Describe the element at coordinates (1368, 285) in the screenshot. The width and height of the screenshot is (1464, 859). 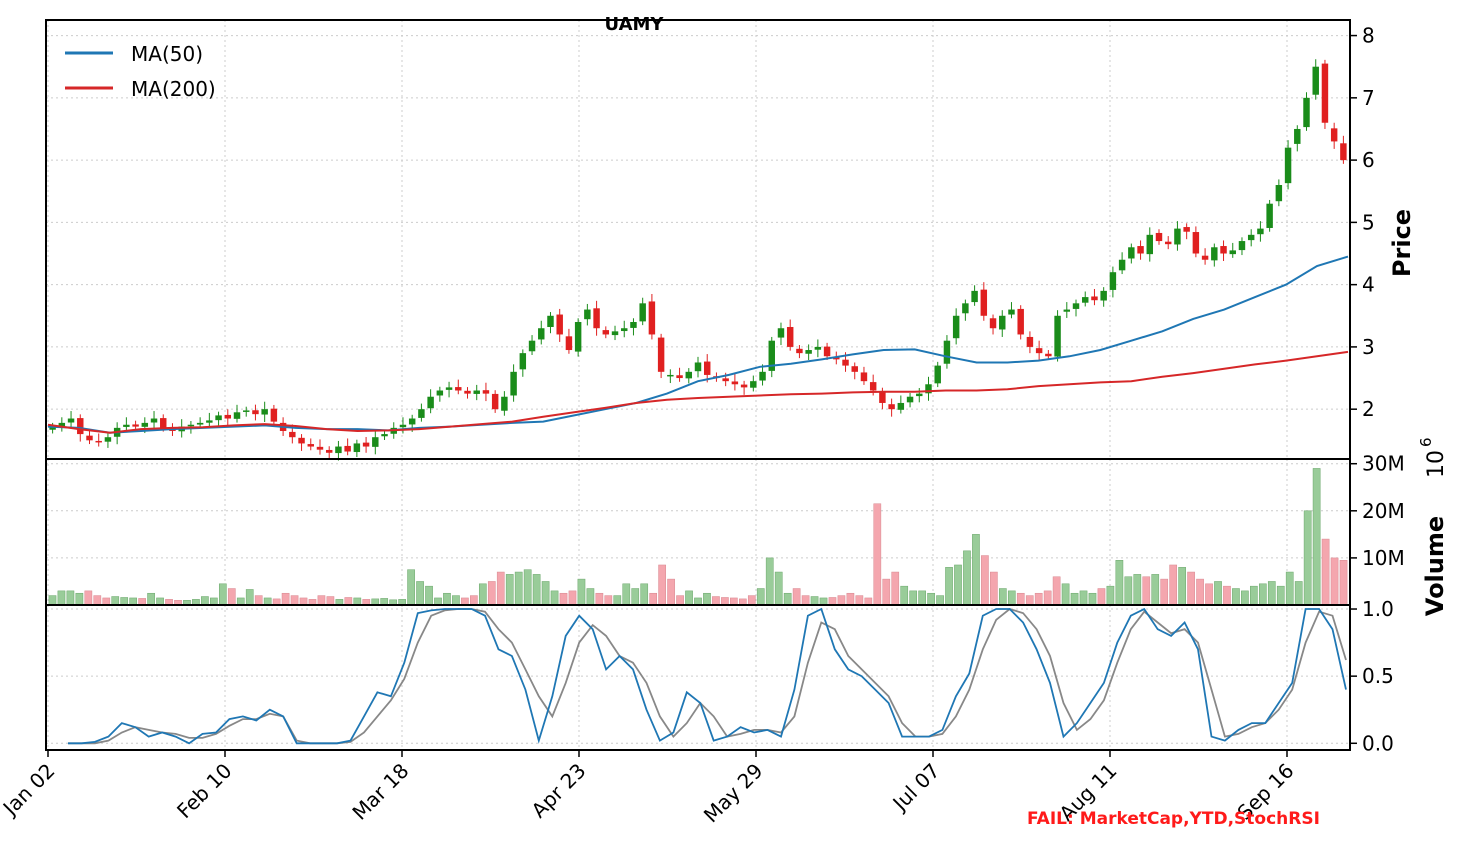
I see `price-tick-label: 4` at that location.